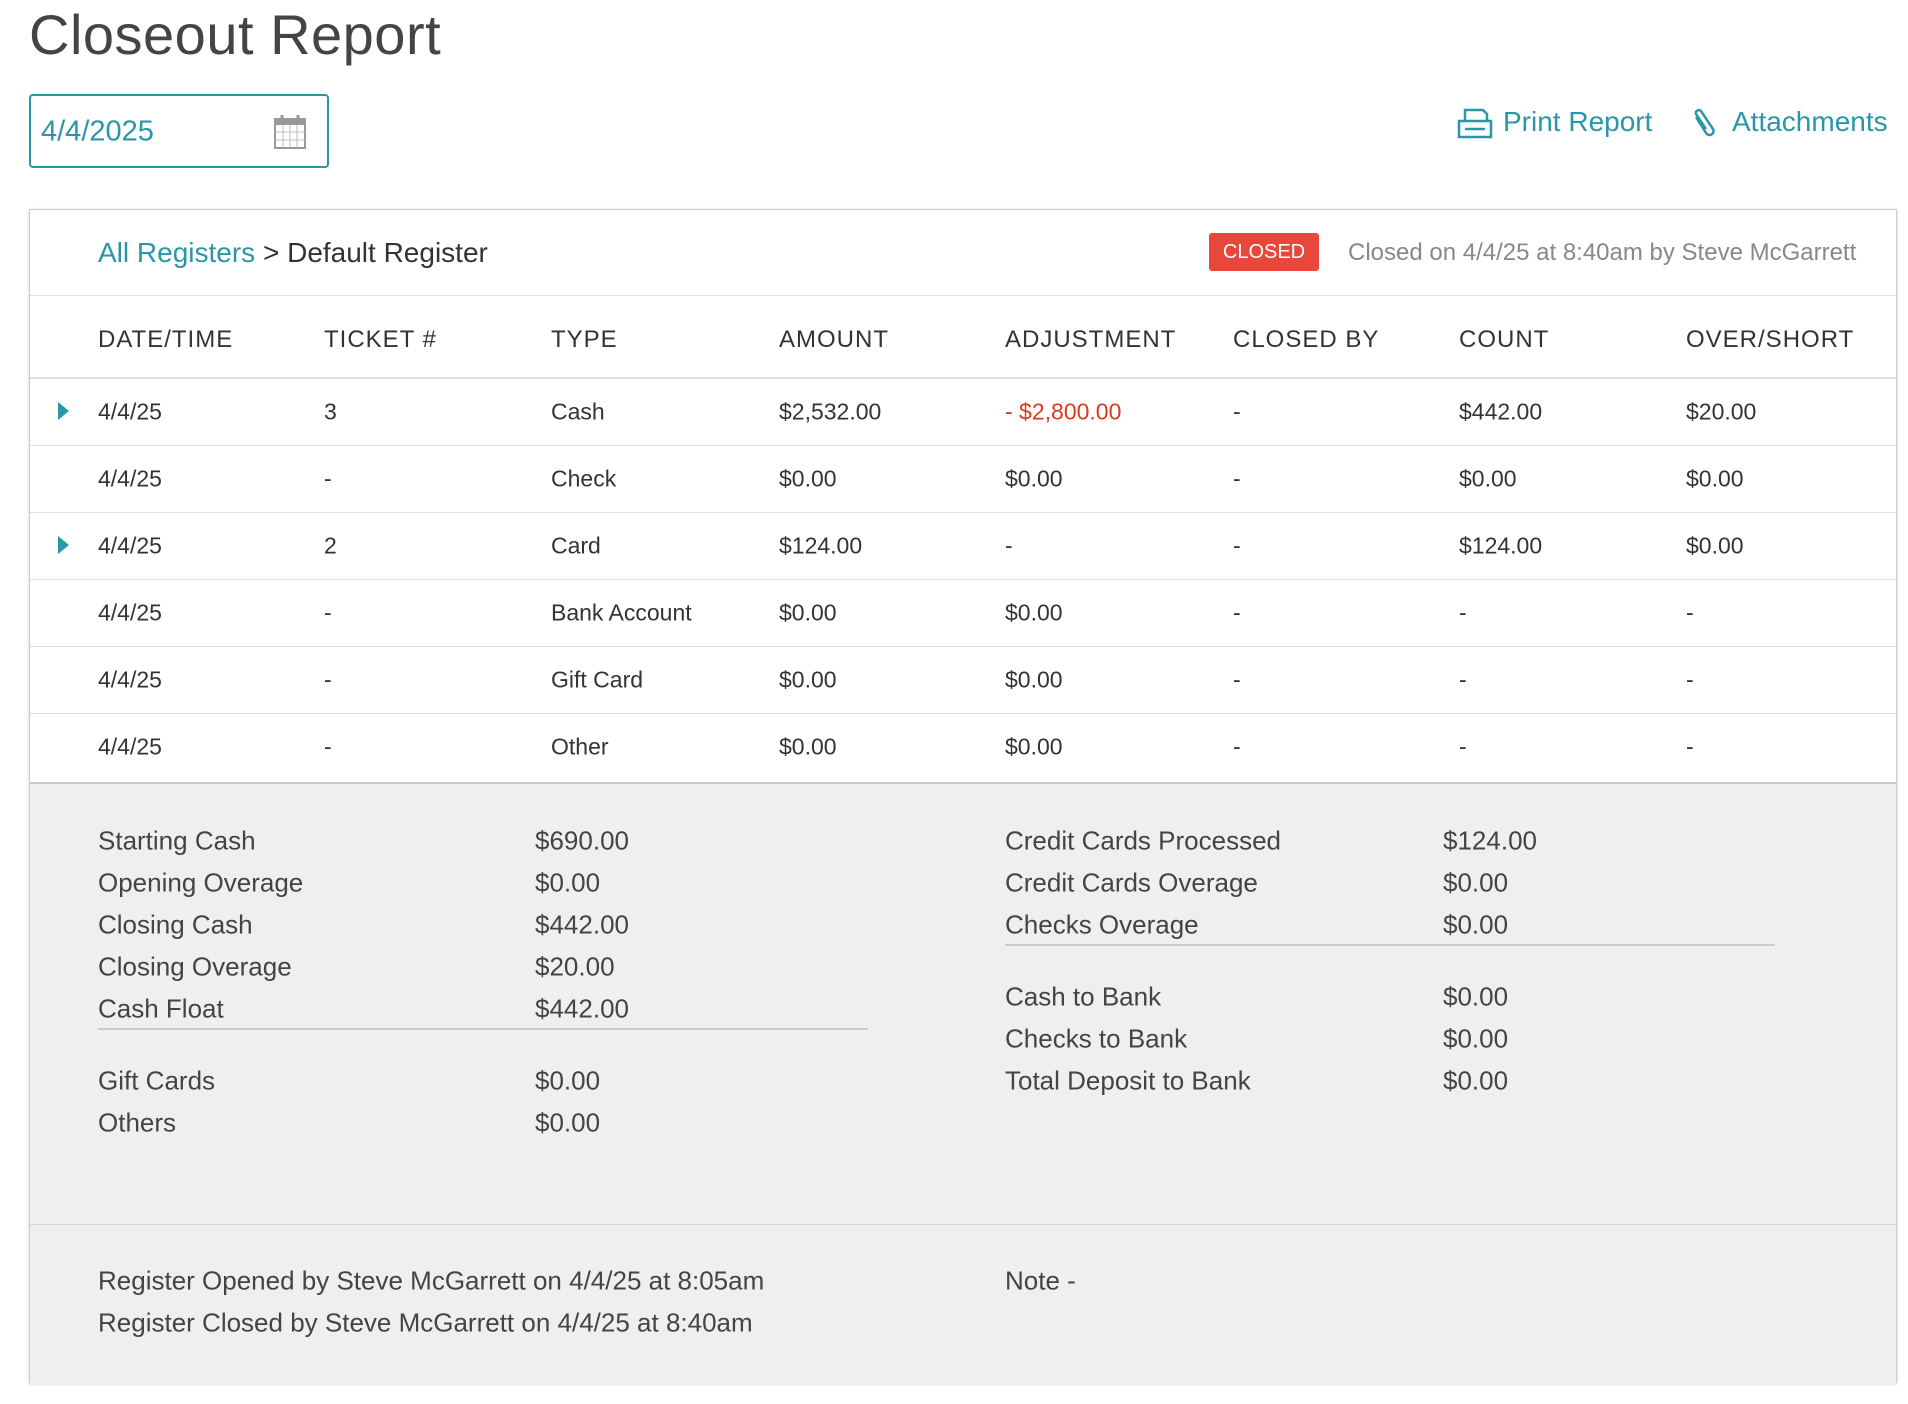  Describe the element at coordinates (330, 545) in the screenshot. I see `cell: 2` at that location.